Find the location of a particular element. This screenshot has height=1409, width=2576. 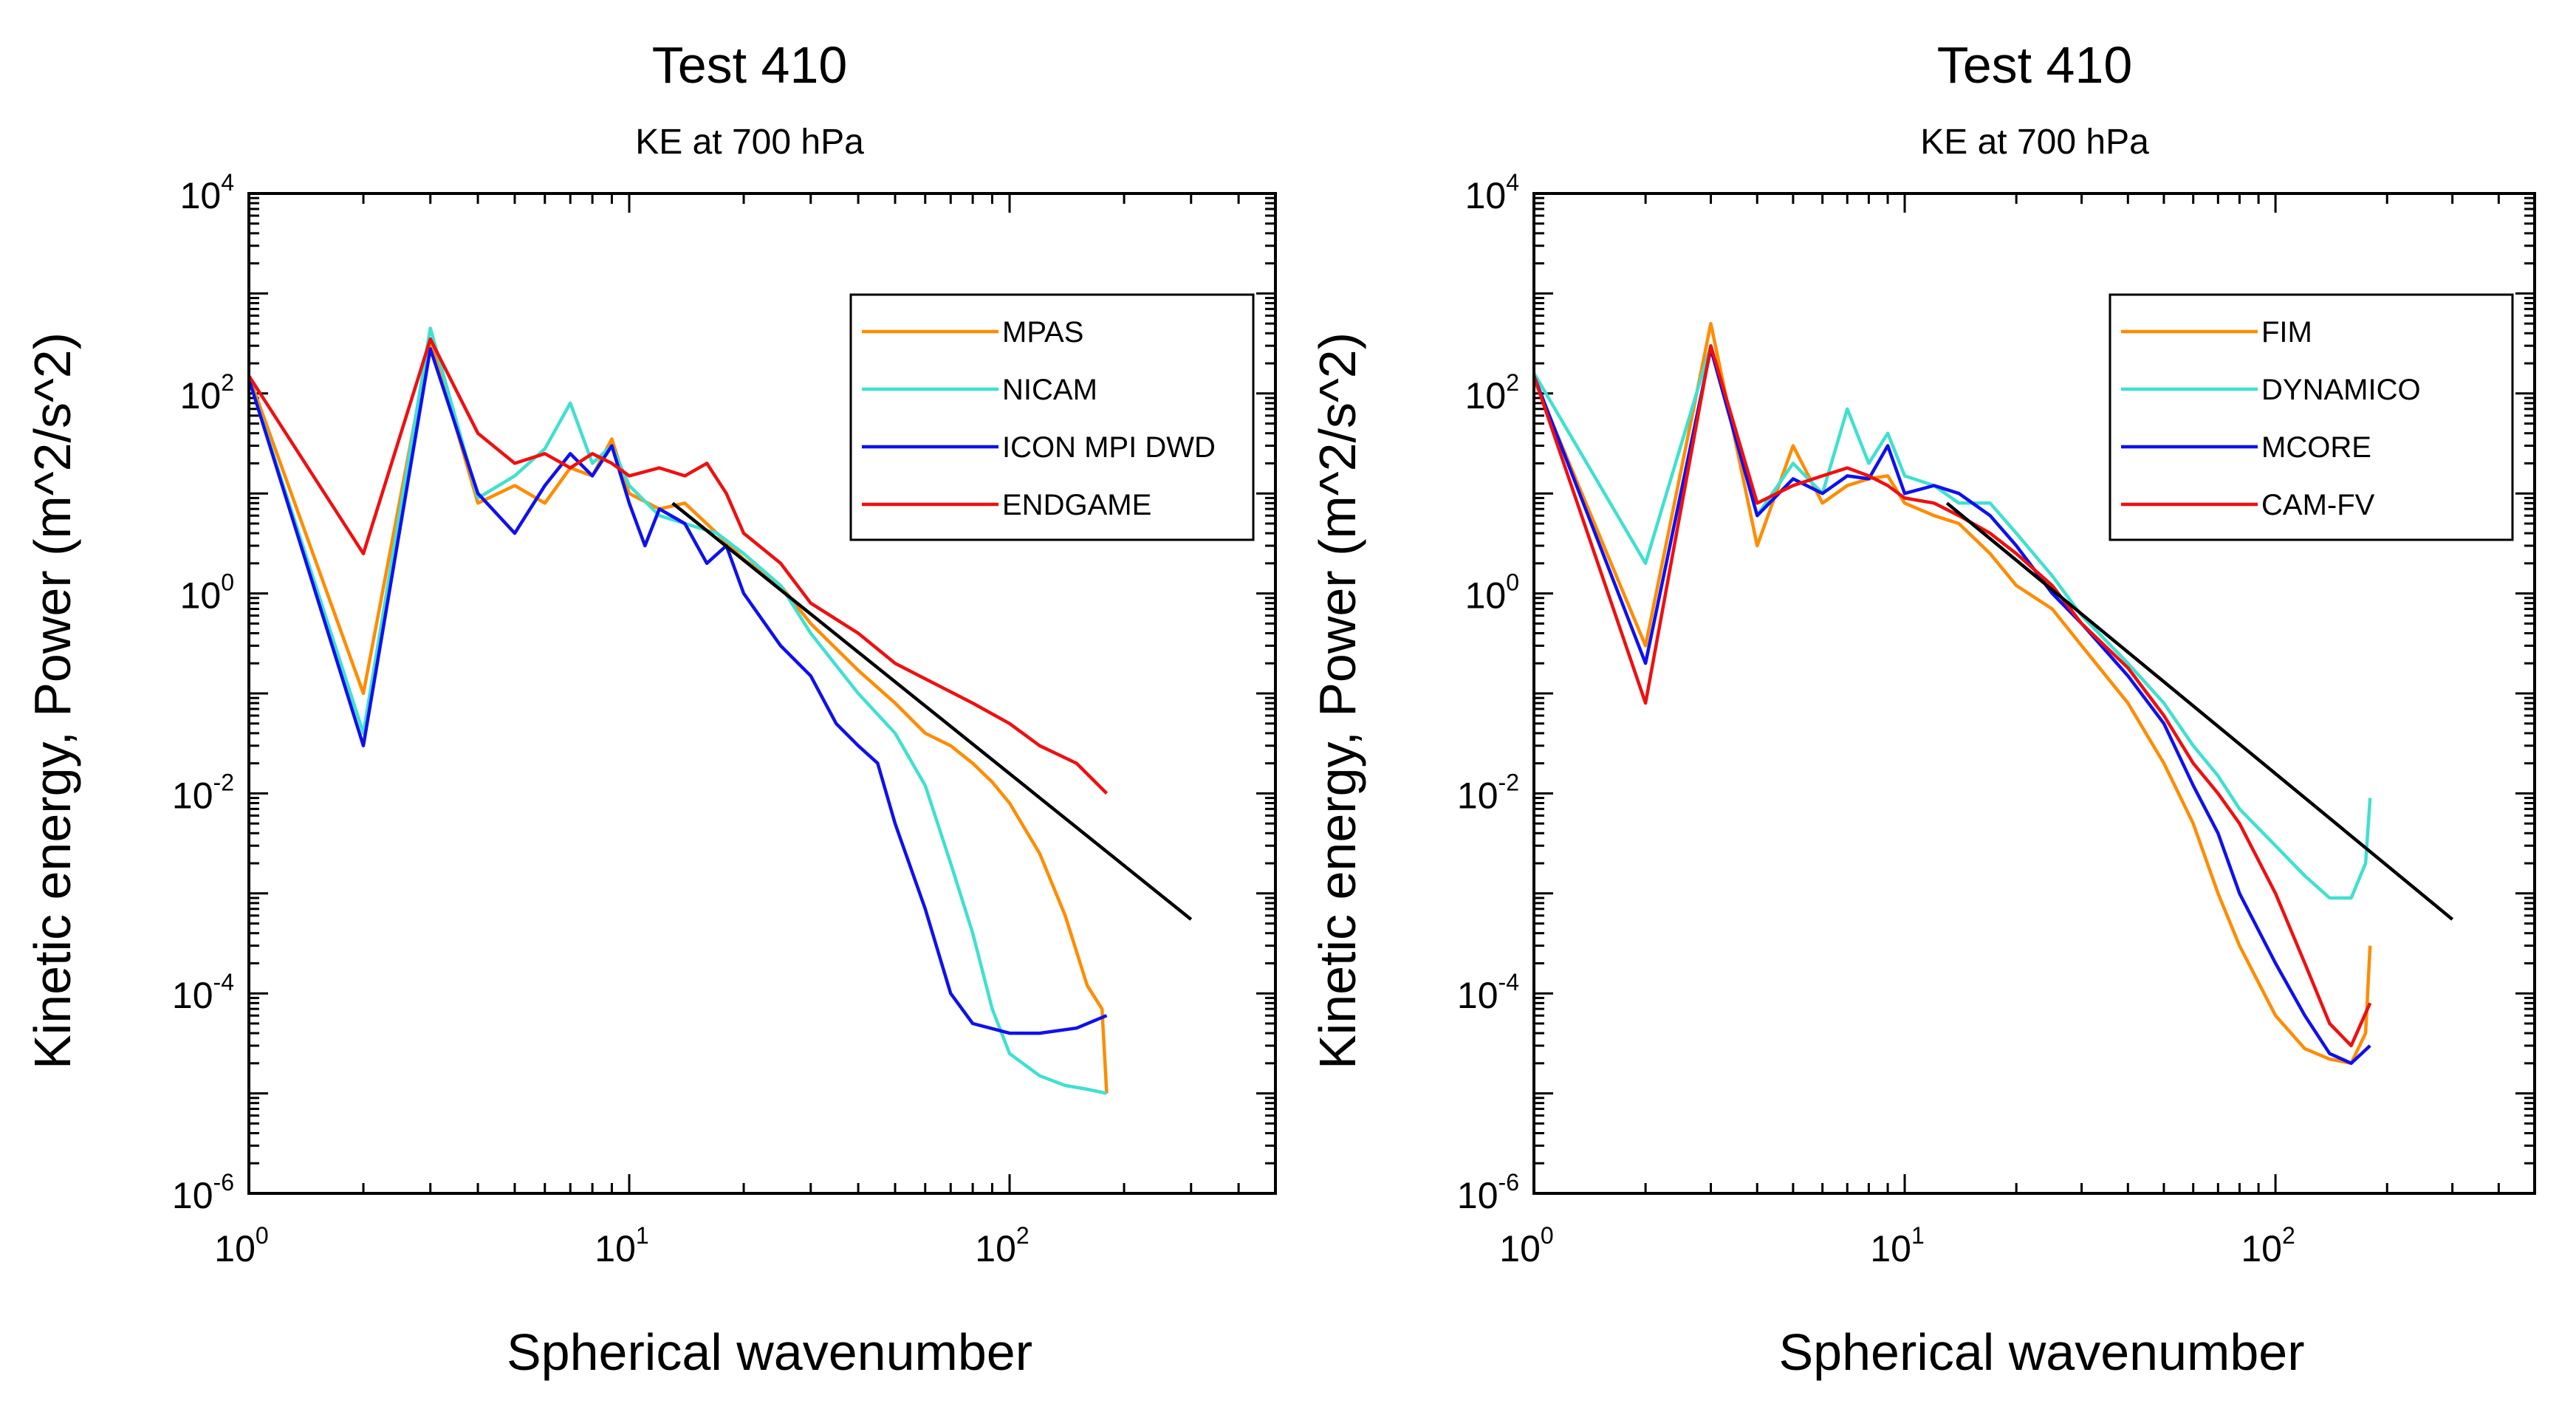

legend: FIM DYNAMICO MCORE CAM-FV is located at coordinates (2311, 417).